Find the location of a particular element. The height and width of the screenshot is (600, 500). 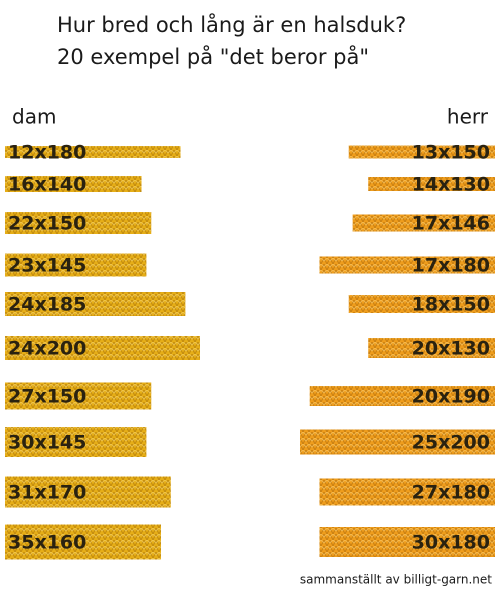

scarf-label: 27x150 is located at coordinates (47, 397).